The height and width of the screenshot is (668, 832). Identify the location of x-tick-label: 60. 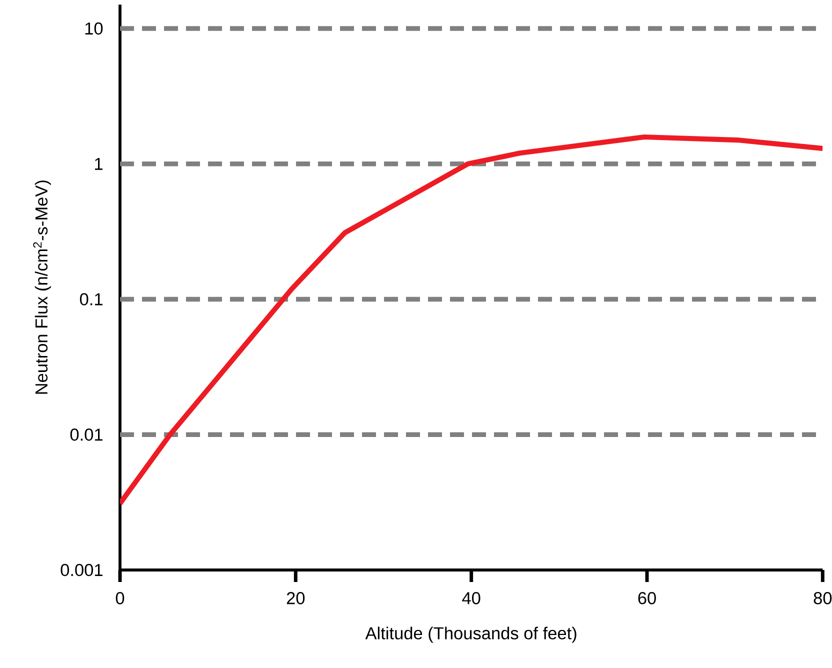
(647, 598).